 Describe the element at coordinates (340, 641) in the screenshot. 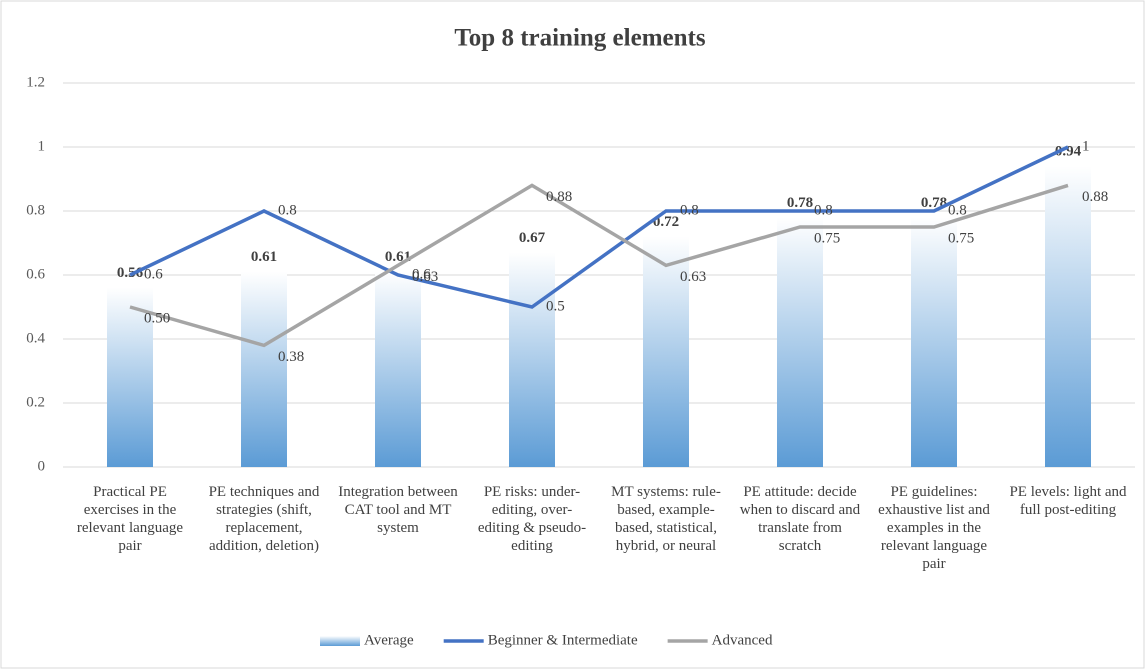

I see `legend-swatch` at that location.